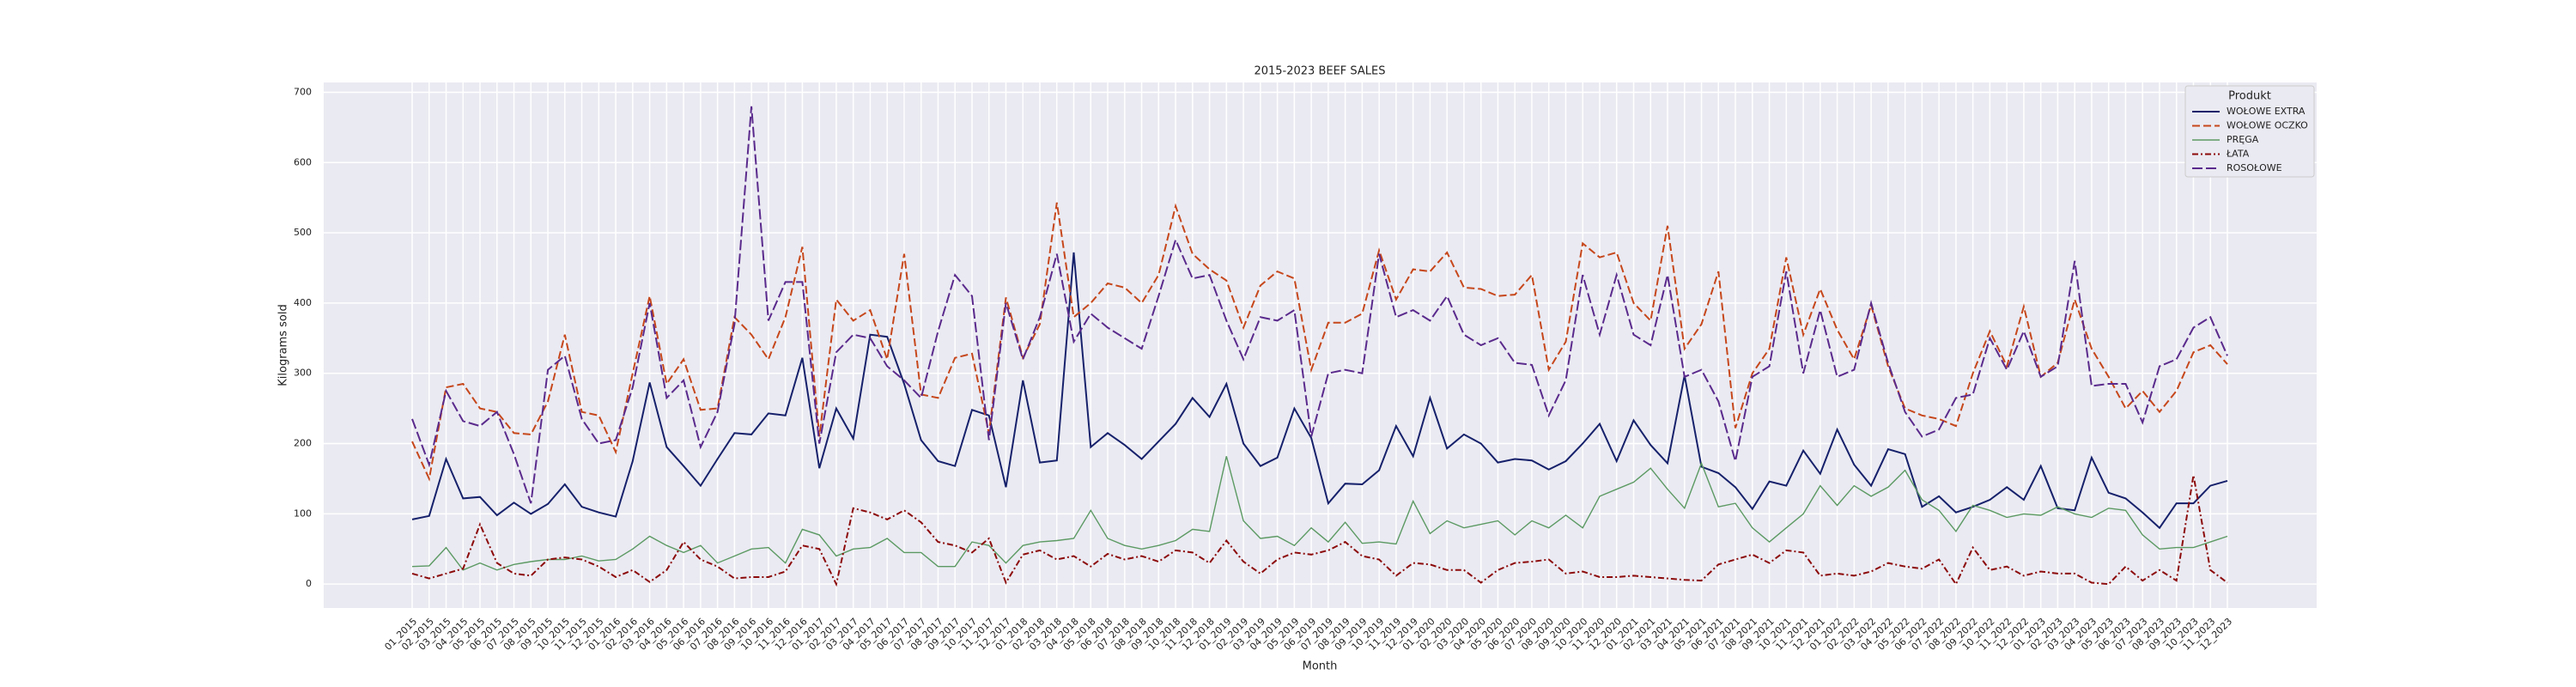 Image resolution: width=2576 pixels, height=687 pixels. What do you see at coordinates (303, 513) in the screenshot?
I see `y-tick-label: 100` at bounding box center [303, 513].